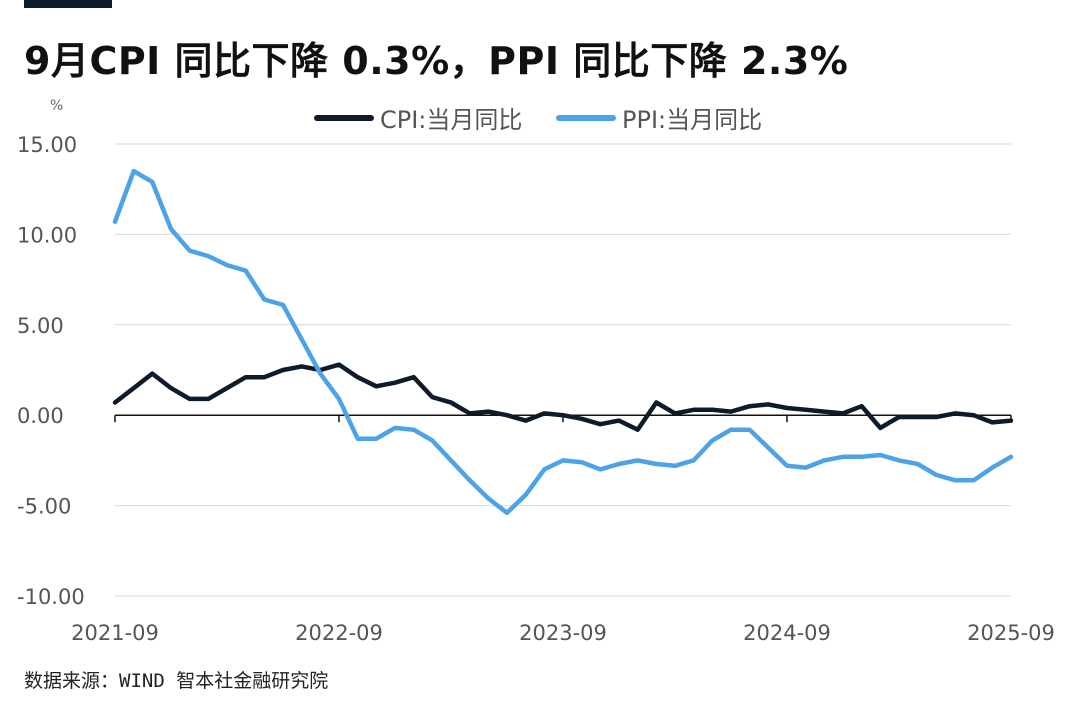 The height and width of the screenshot is (706, 1080). What do you see at coordinates (40, 326) in the screenshot?
I see `y-tick-label: 5.00` at bounding box center [40, 326].